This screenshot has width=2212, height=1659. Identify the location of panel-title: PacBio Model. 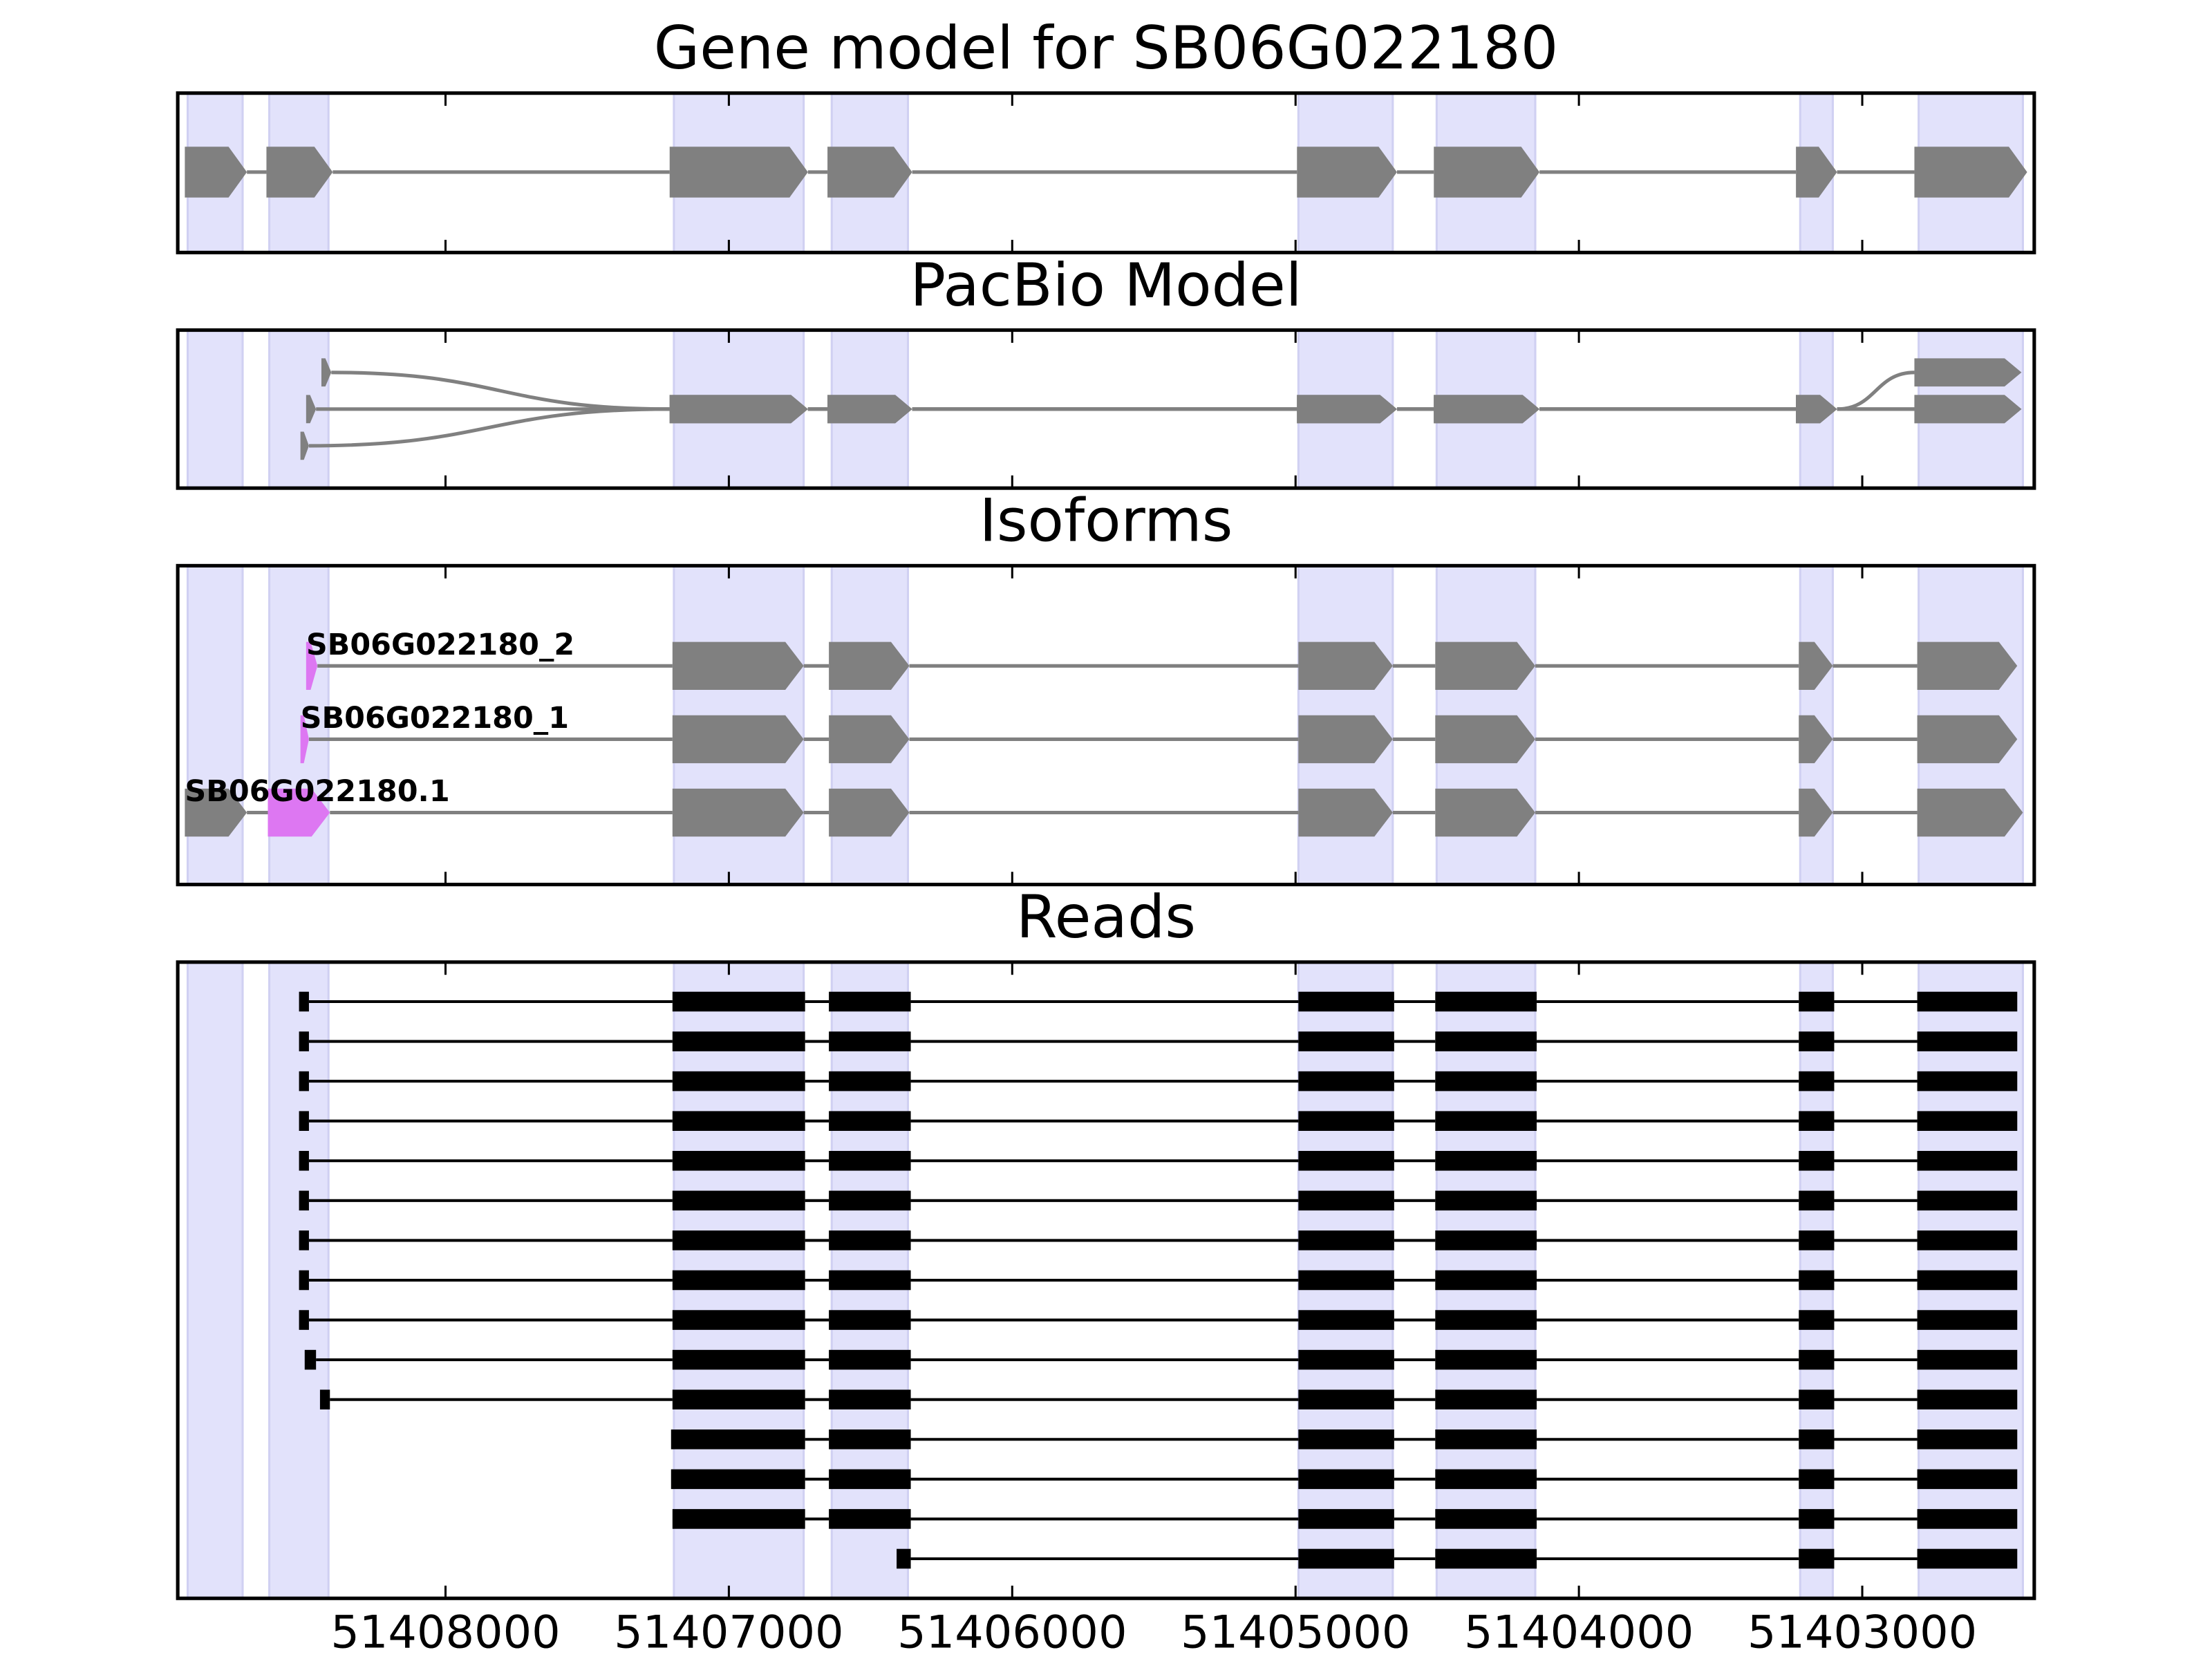
(1106, 285).